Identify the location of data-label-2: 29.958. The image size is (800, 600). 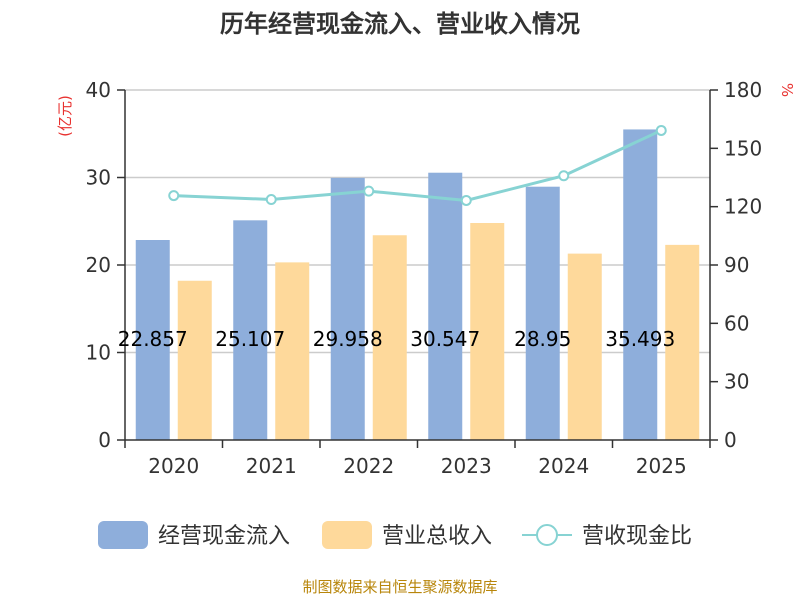
(348, 339).